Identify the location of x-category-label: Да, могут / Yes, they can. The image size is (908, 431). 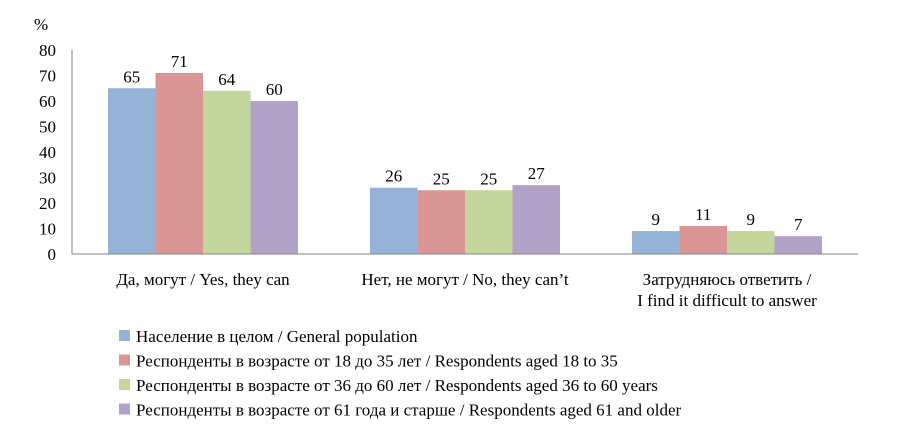
(203, 279).